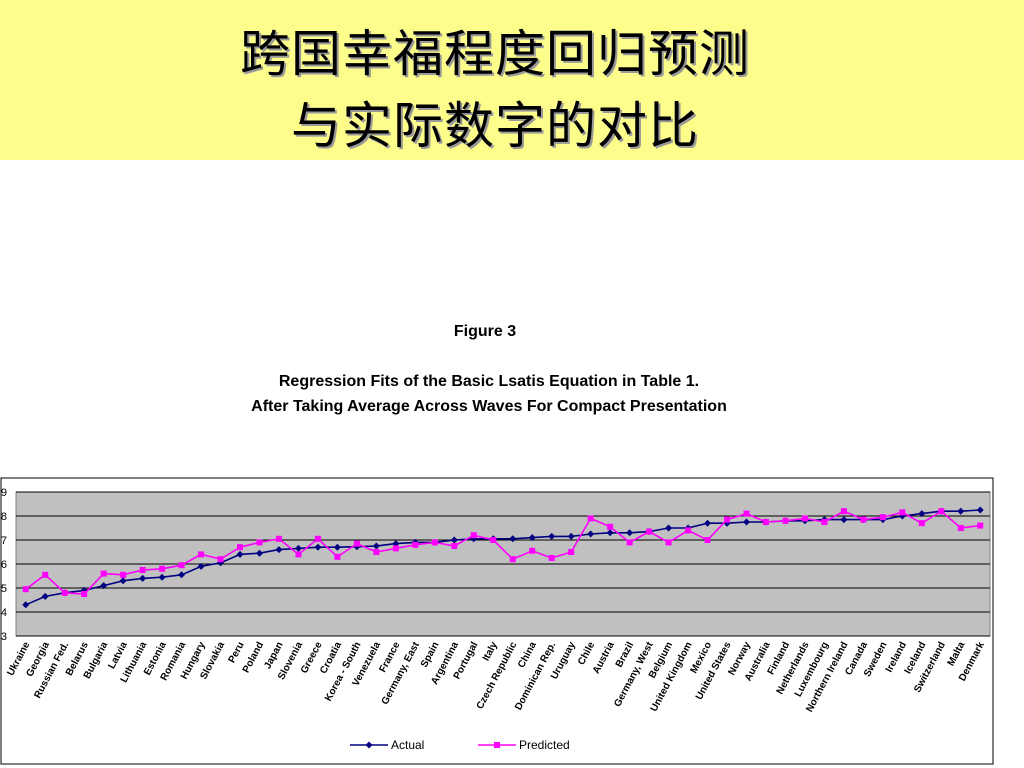 This screenshot has width=1024, height=768. I want to click on y-tick-label: 5, so click(4, 589).